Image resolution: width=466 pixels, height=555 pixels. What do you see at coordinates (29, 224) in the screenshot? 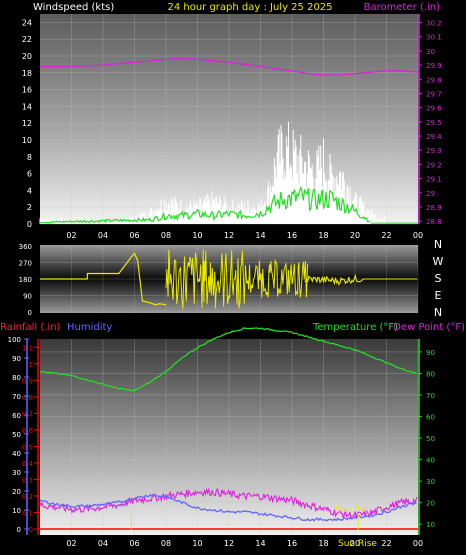
I see `wind-y-tick-label: 0` at bounding box center [29, 224].